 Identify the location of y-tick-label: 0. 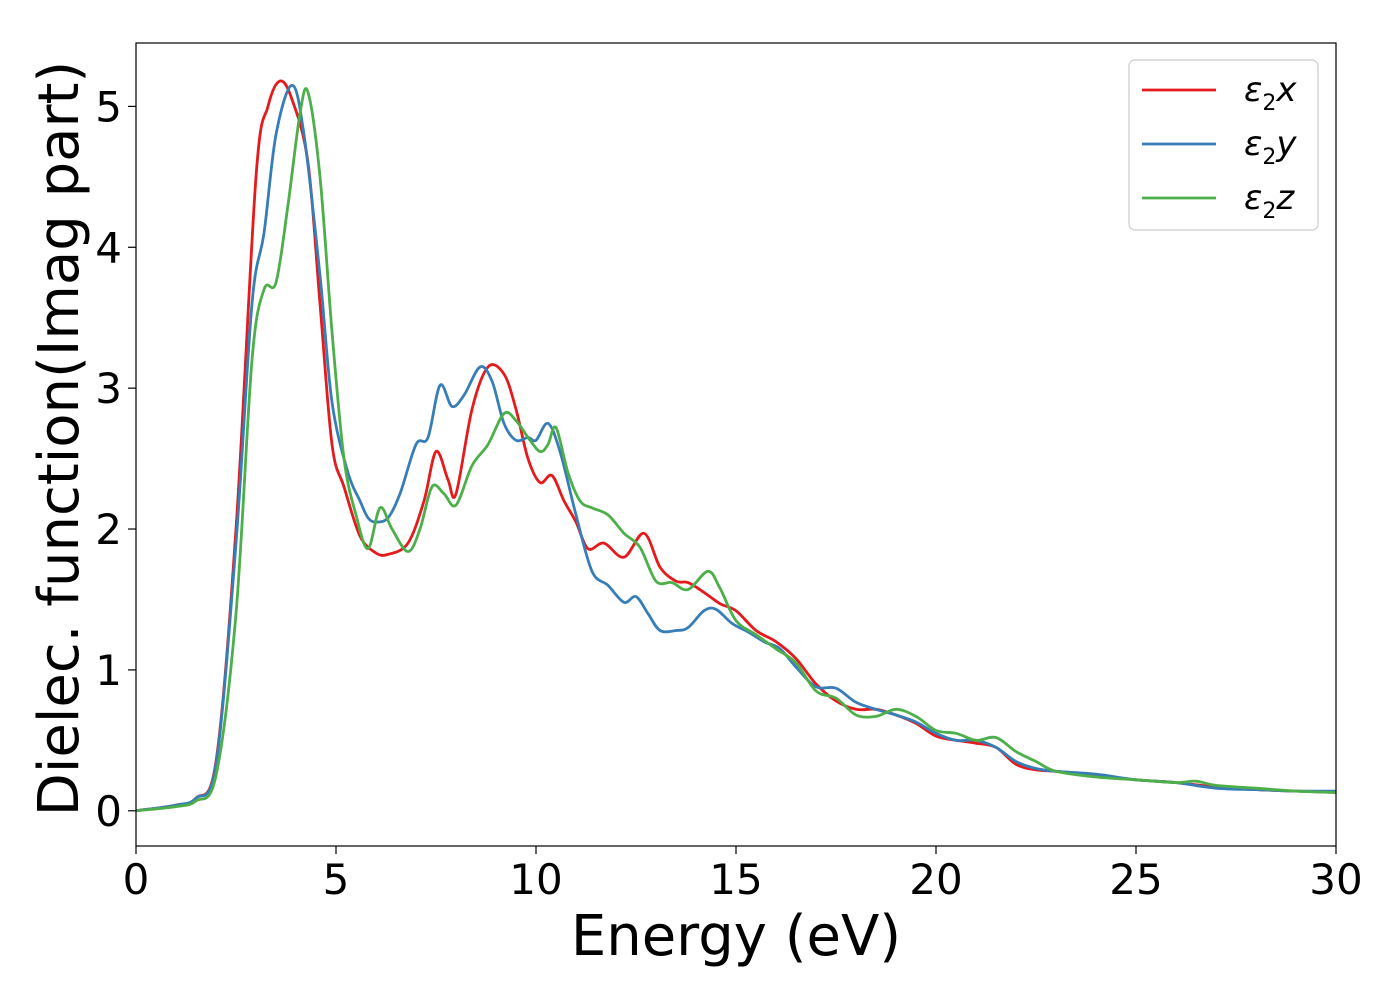
(108, 811).